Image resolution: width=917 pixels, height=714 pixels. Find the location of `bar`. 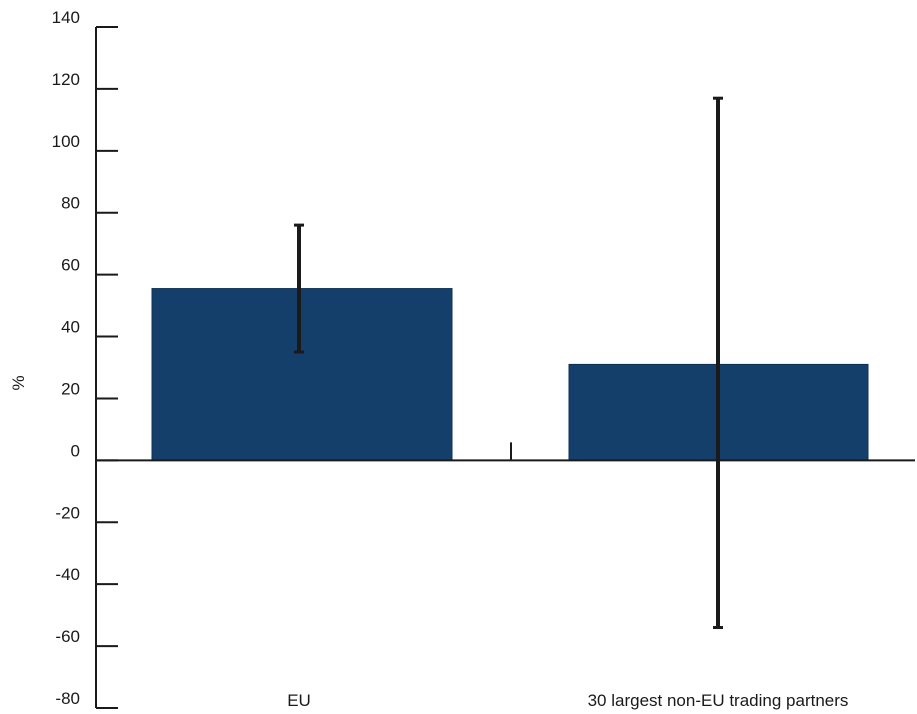

bar is located at coordinates (302, 374).